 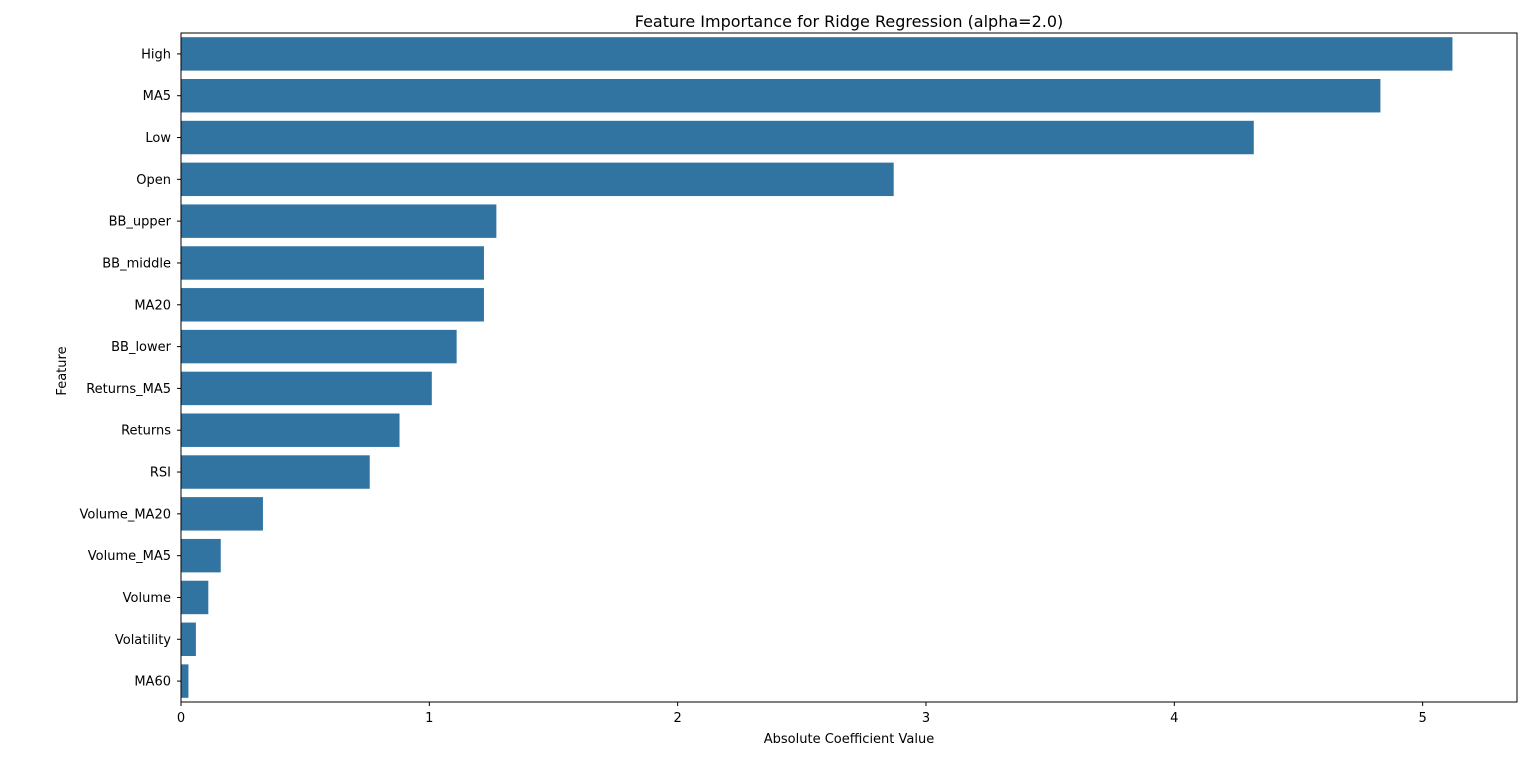 What do you see at coordinates (143, 640) in the screenshot?
I see `y-tick-label: Volatility` at bounding box center [143, 640].